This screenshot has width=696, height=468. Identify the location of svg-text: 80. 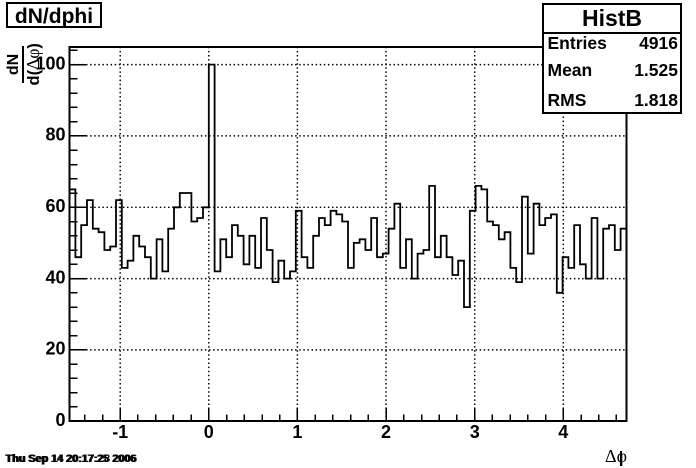
(55, 135).